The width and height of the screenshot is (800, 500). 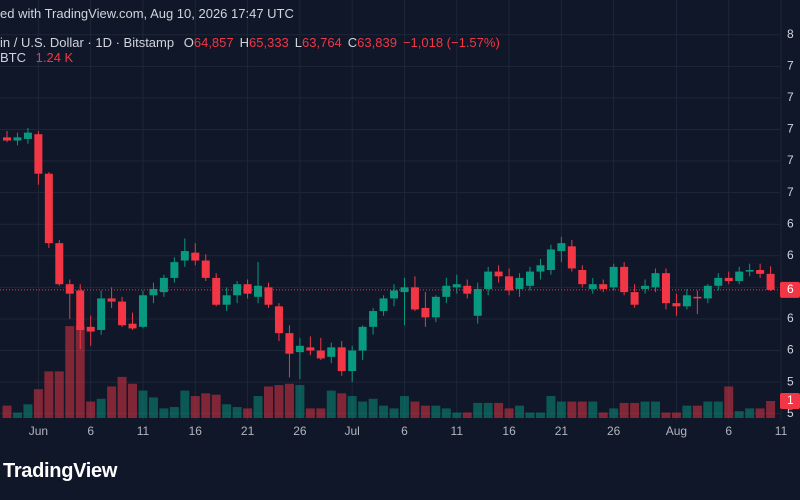 What do you see at coordinates (790, 97) in the screenshot?
I see `y-tick-label: 7` at bounding box center [790, 97].